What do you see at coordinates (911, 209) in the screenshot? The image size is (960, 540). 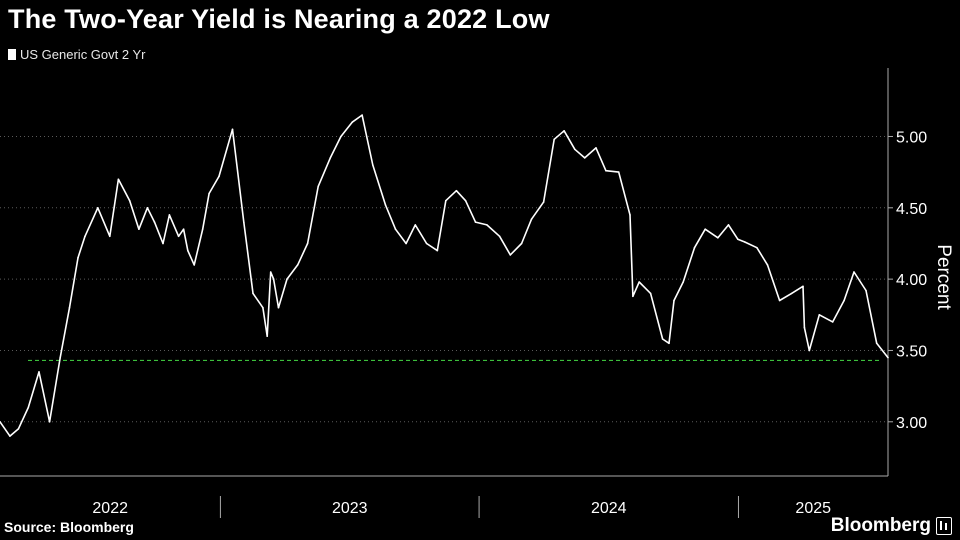 I see `y-tick-label: 4.50` at bounding box center [911, 209].